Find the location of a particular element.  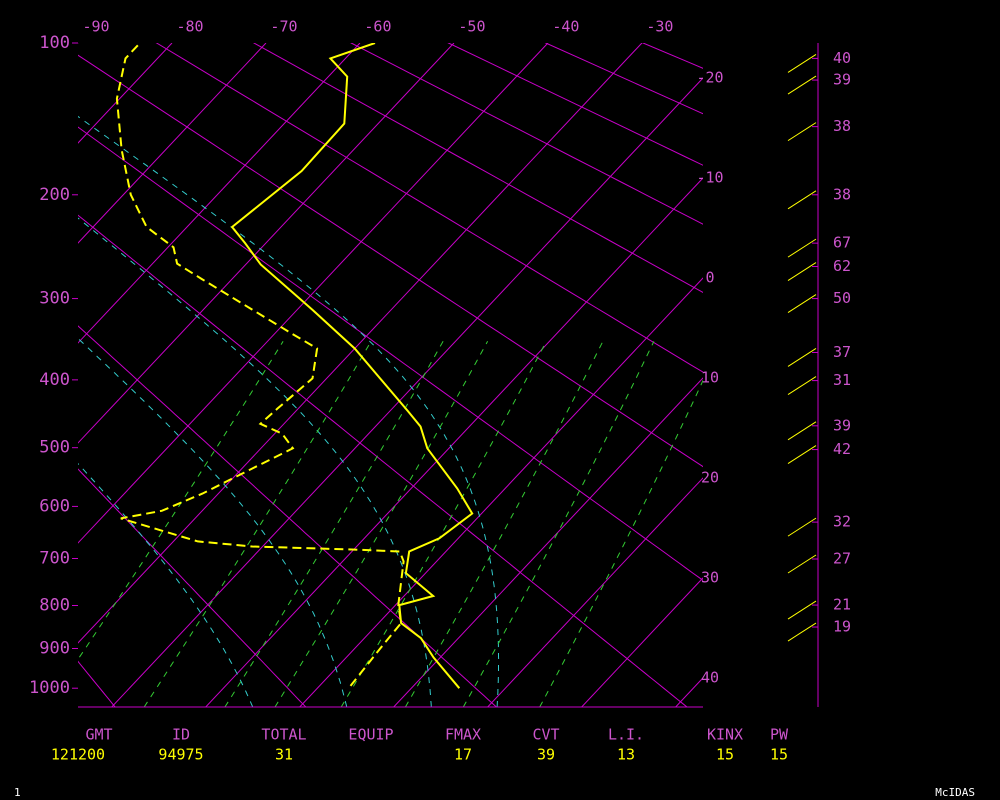

isotherm-label: -10 is located at coordinates (709, 177).